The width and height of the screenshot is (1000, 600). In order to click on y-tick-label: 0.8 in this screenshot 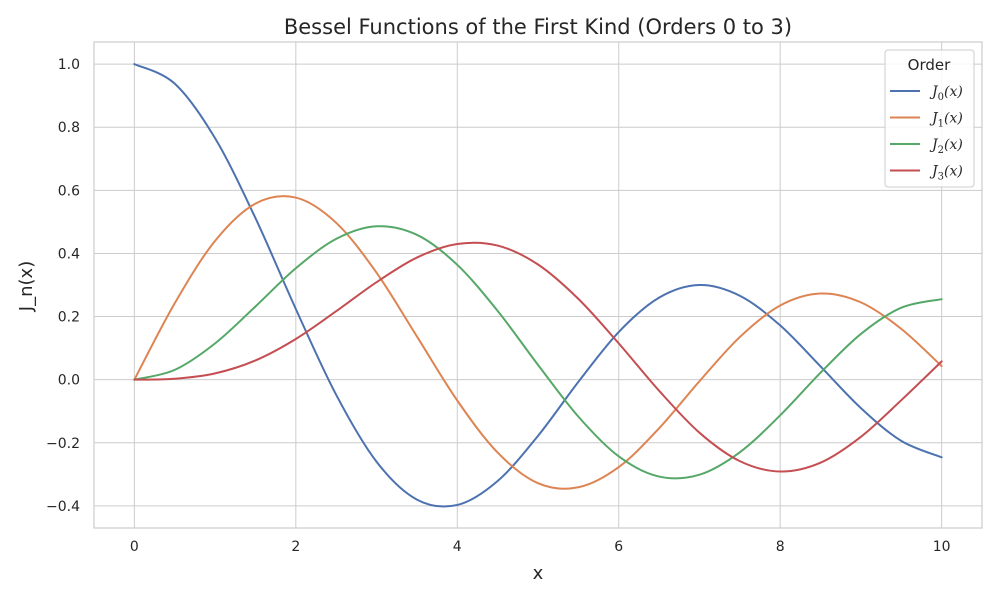, I will do `click(69, 128)`.